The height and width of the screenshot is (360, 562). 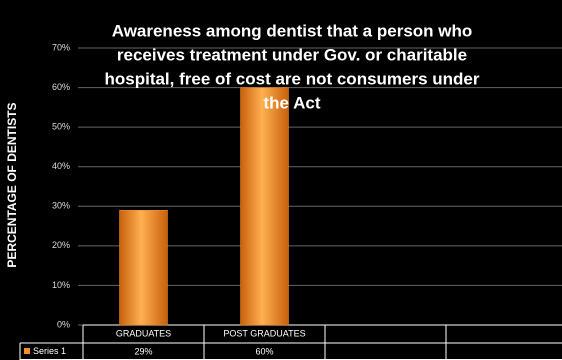 I want to click on category-label: POST GRADUATES, so click(x=264, y=333).